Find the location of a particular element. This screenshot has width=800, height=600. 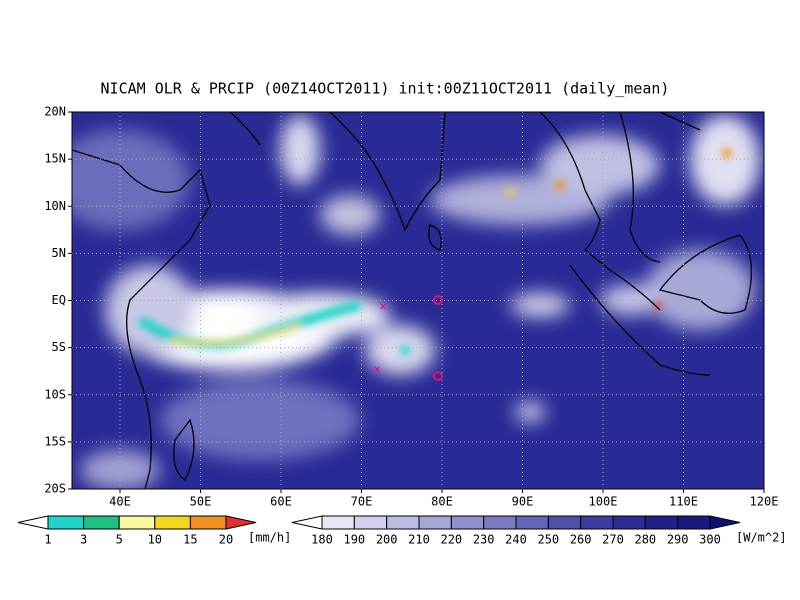

lon-label: 60E is located at coordinates (281, 502).